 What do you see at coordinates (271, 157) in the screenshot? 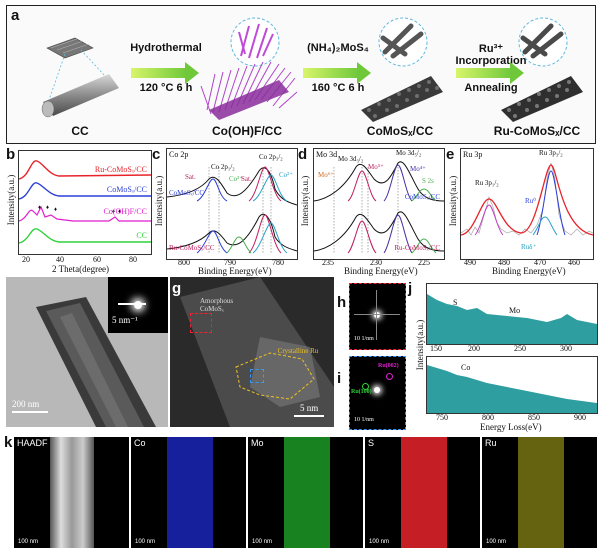
I see `co2p-peak-label: Co 2p₃/₂` at bounding box center [271, 157].